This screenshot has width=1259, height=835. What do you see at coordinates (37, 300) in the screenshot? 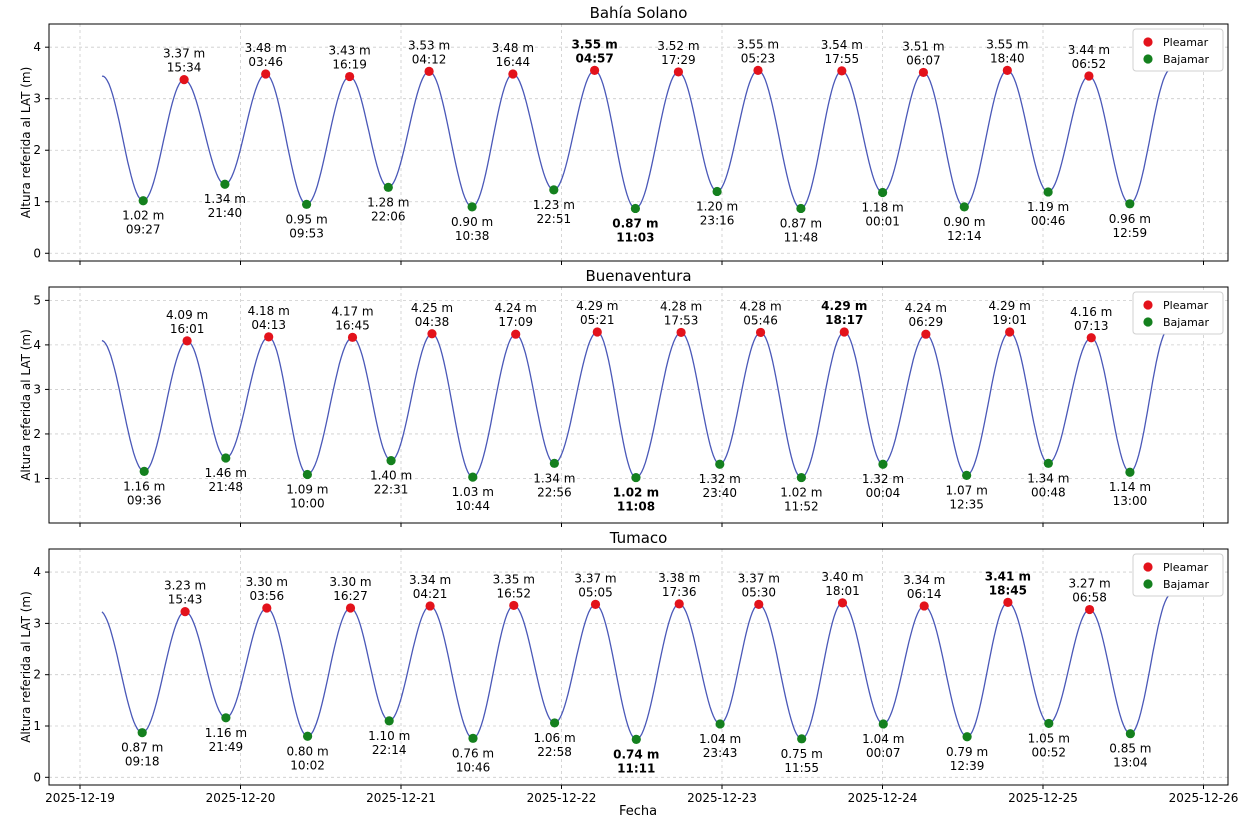
I see `y-tick-label: 5` at bounding box center [37, 300].